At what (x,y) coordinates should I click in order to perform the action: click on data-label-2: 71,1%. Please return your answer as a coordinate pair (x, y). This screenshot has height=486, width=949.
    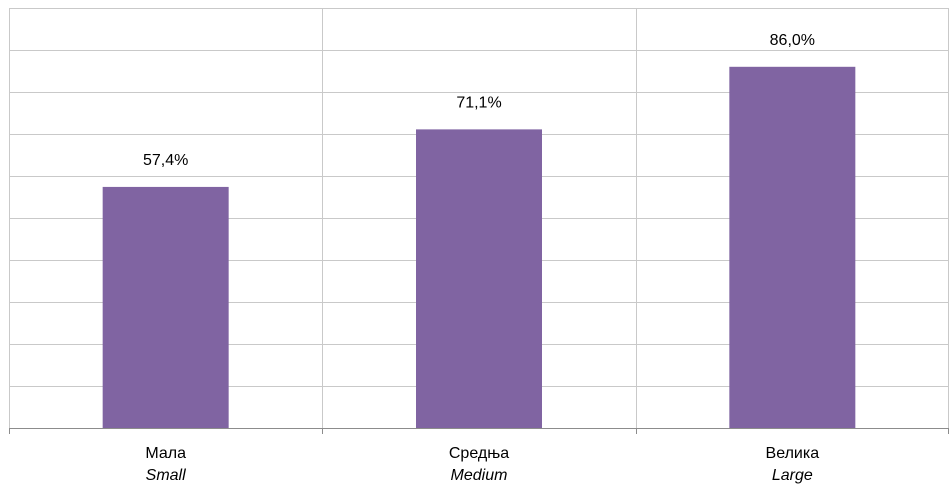
    Looking at the image, I should click on (478, 102).